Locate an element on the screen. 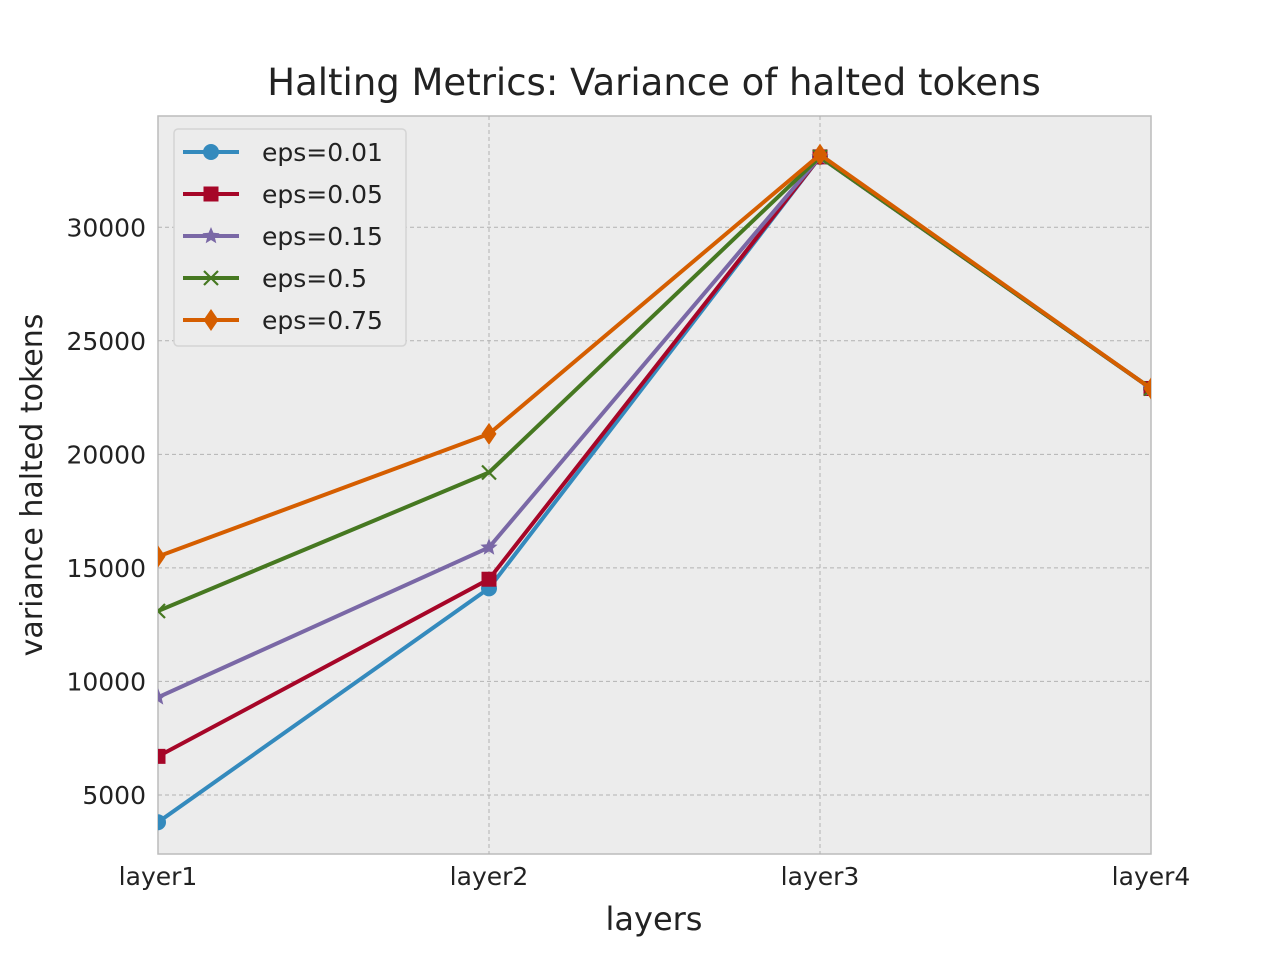 Image resolution: width=1282 pixels, height=958 pixels. legend-item: eps=0.01 is located at coordinates (283, 152).